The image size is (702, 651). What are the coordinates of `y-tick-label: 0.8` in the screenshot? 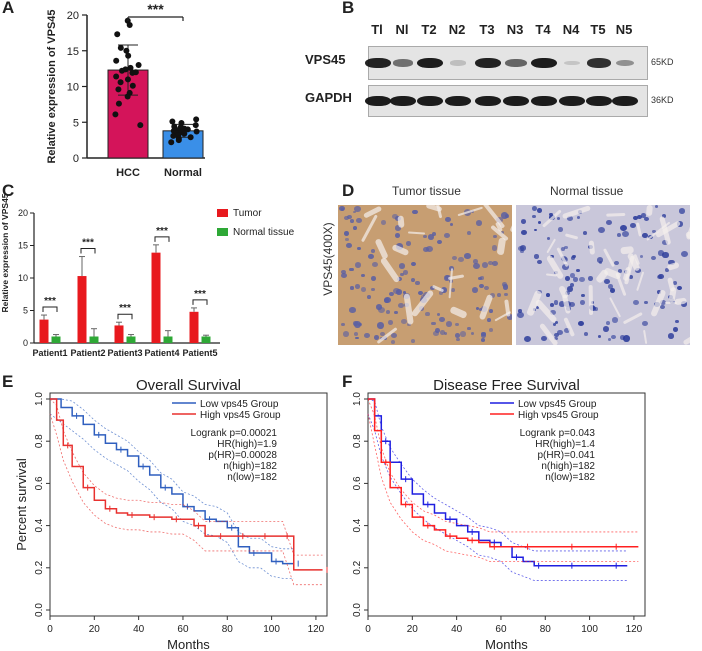 It's located at (357, 441).